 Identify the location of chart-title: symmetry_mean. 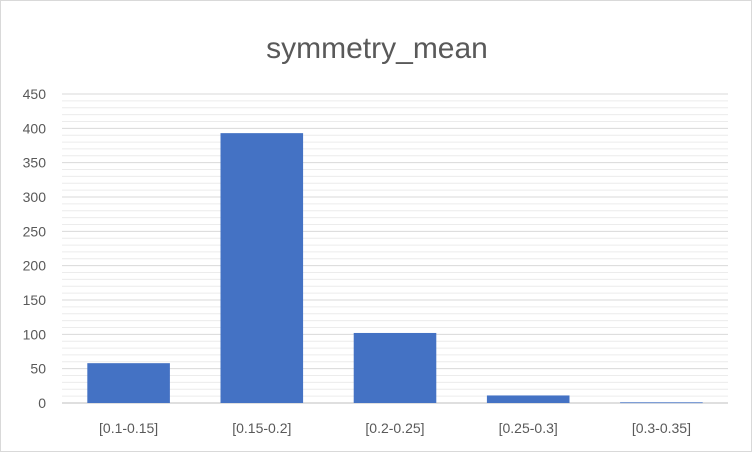
(377, 48).